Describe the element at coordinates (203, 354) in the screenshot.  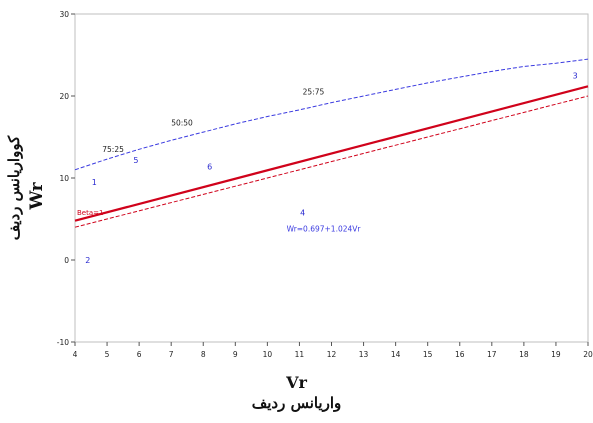
I see `x-tick-label: 8` at that location.